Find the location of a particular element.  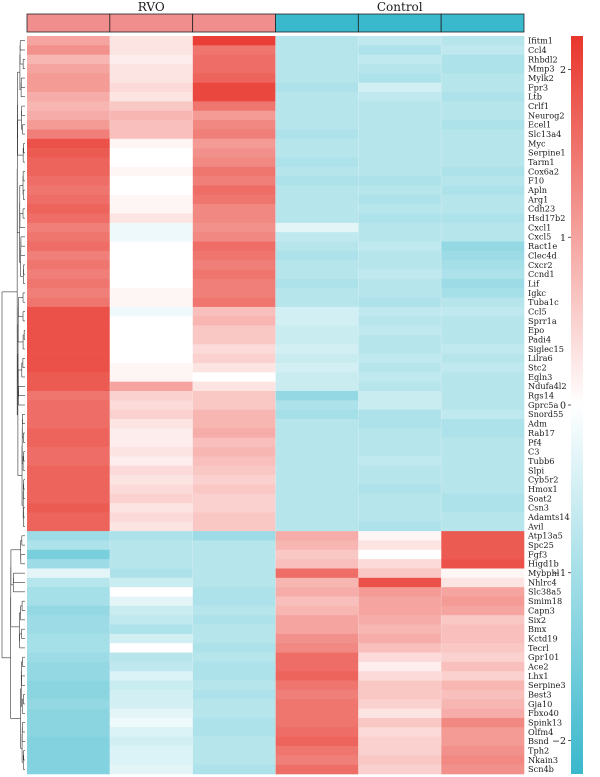

gene-label: Nhlrc4 is located at coordinates (542, 582).